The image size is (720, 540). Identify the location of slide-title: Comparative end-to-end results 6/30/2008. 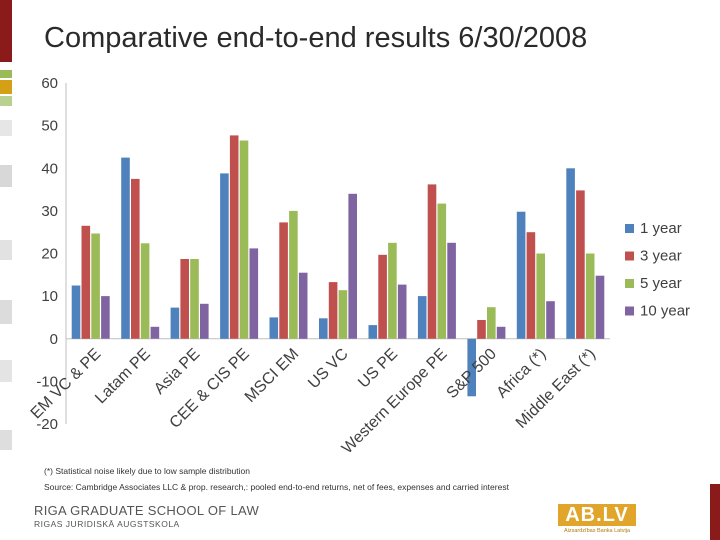
(316, 38).